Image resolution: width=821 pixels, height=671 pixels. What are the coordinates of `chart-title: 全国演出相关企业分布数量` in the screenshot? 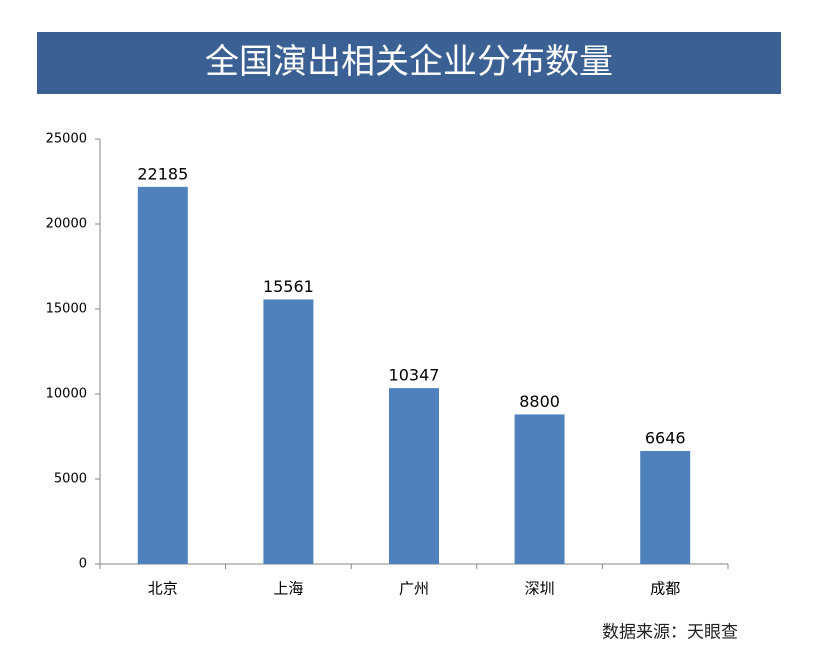 It's located at (409, 62).